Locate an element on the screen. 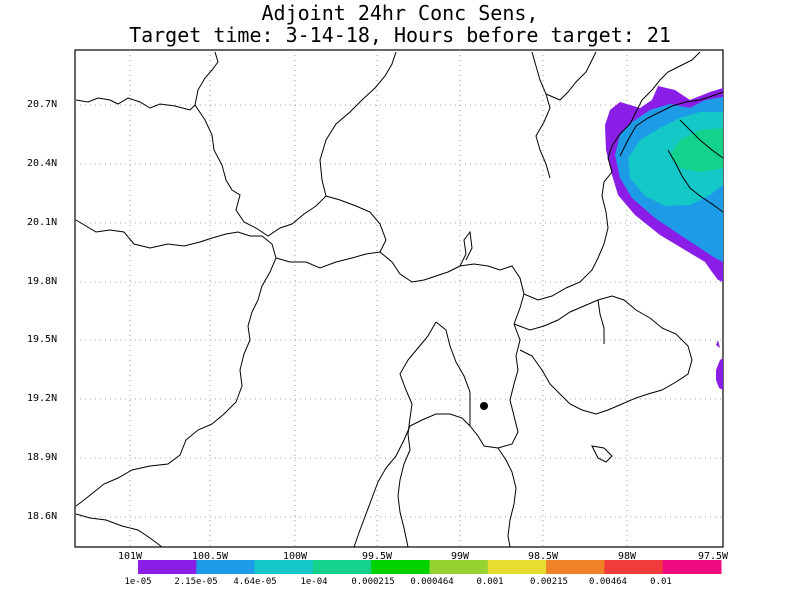  x-tick-label: 97.5W is located at coordinates (713, 556).